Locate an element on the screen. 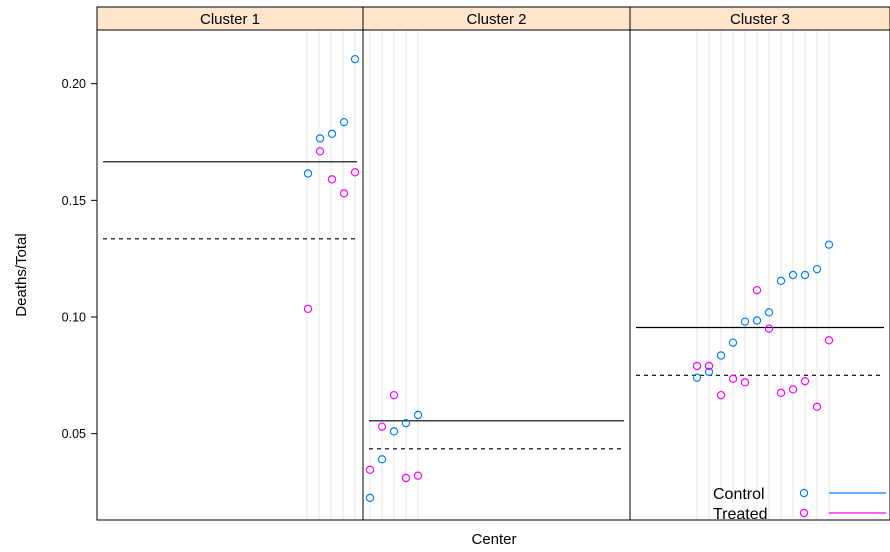 The image size is (890, 552). x-axis-title: Center is located at coordinates (493, 539).